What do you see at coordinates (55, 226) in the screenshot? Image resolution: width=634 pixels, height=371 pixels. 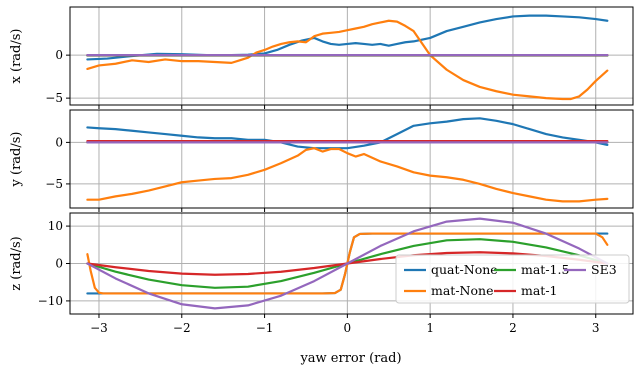 I see `y-tick-label: 10` at bounding box center [55, 226].